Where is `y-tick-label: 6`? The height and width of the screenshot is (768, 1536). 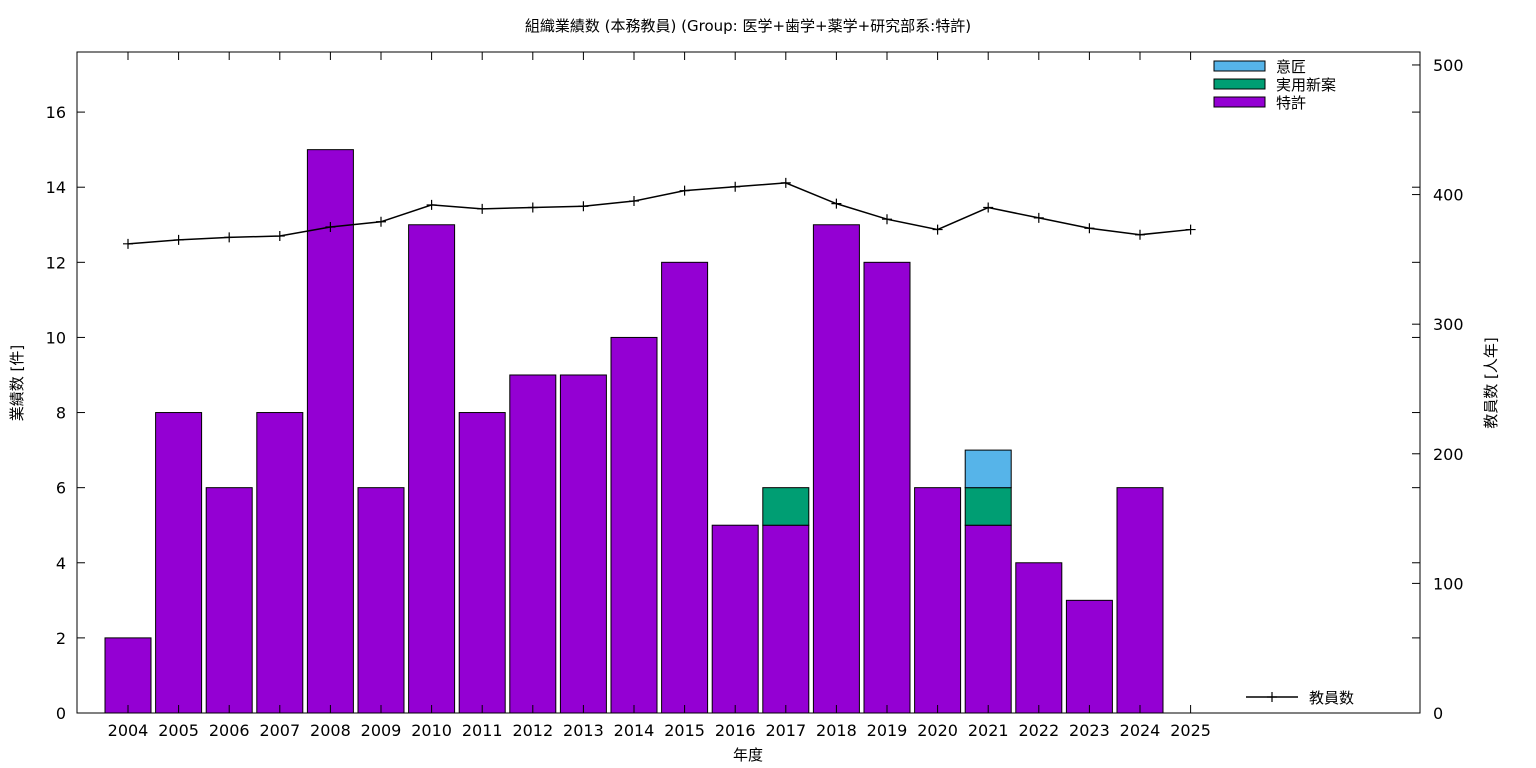 y-tick-label: 6 is located at coordinates (61, 488).